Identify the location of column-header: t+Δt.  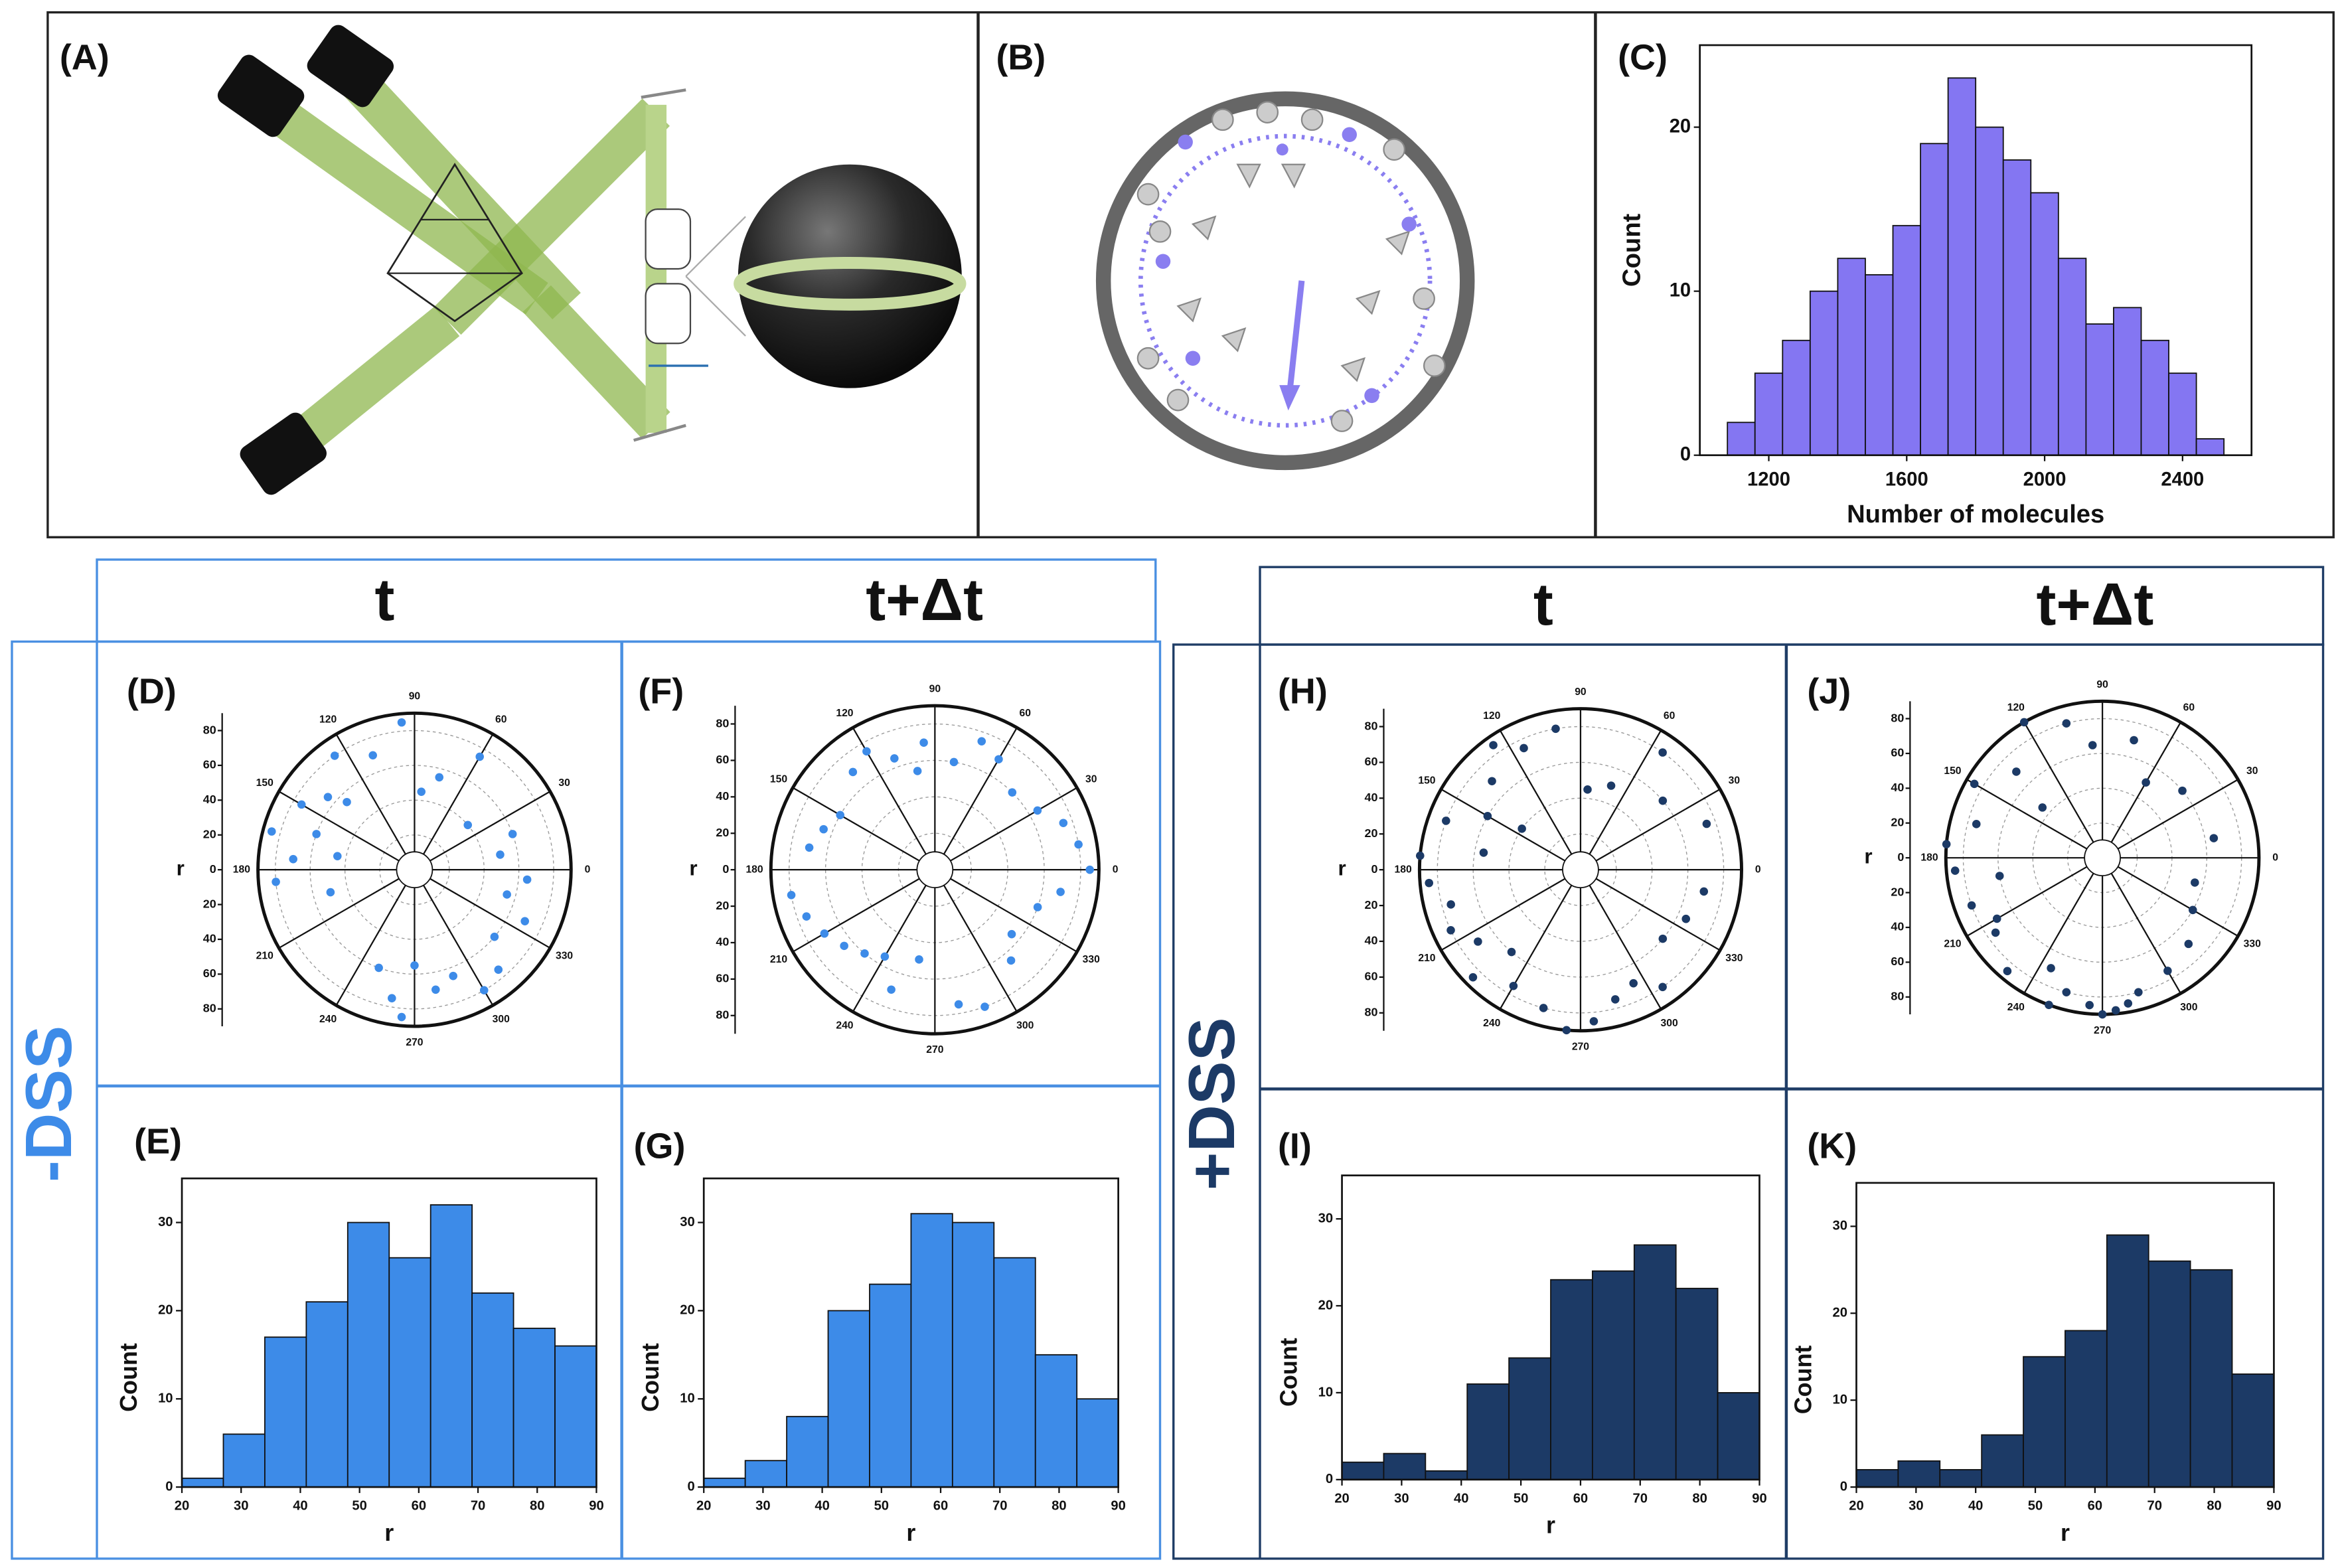
(924, 600).